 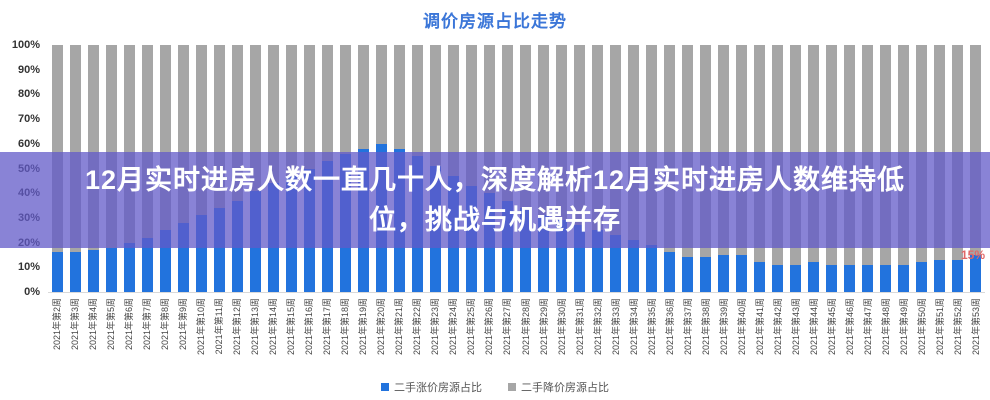 What do you see at coordinates (147, 324) in the screenshot?
I see `x-label-2021年第7周: 2021年第7周` at bounding box center [147, 324].